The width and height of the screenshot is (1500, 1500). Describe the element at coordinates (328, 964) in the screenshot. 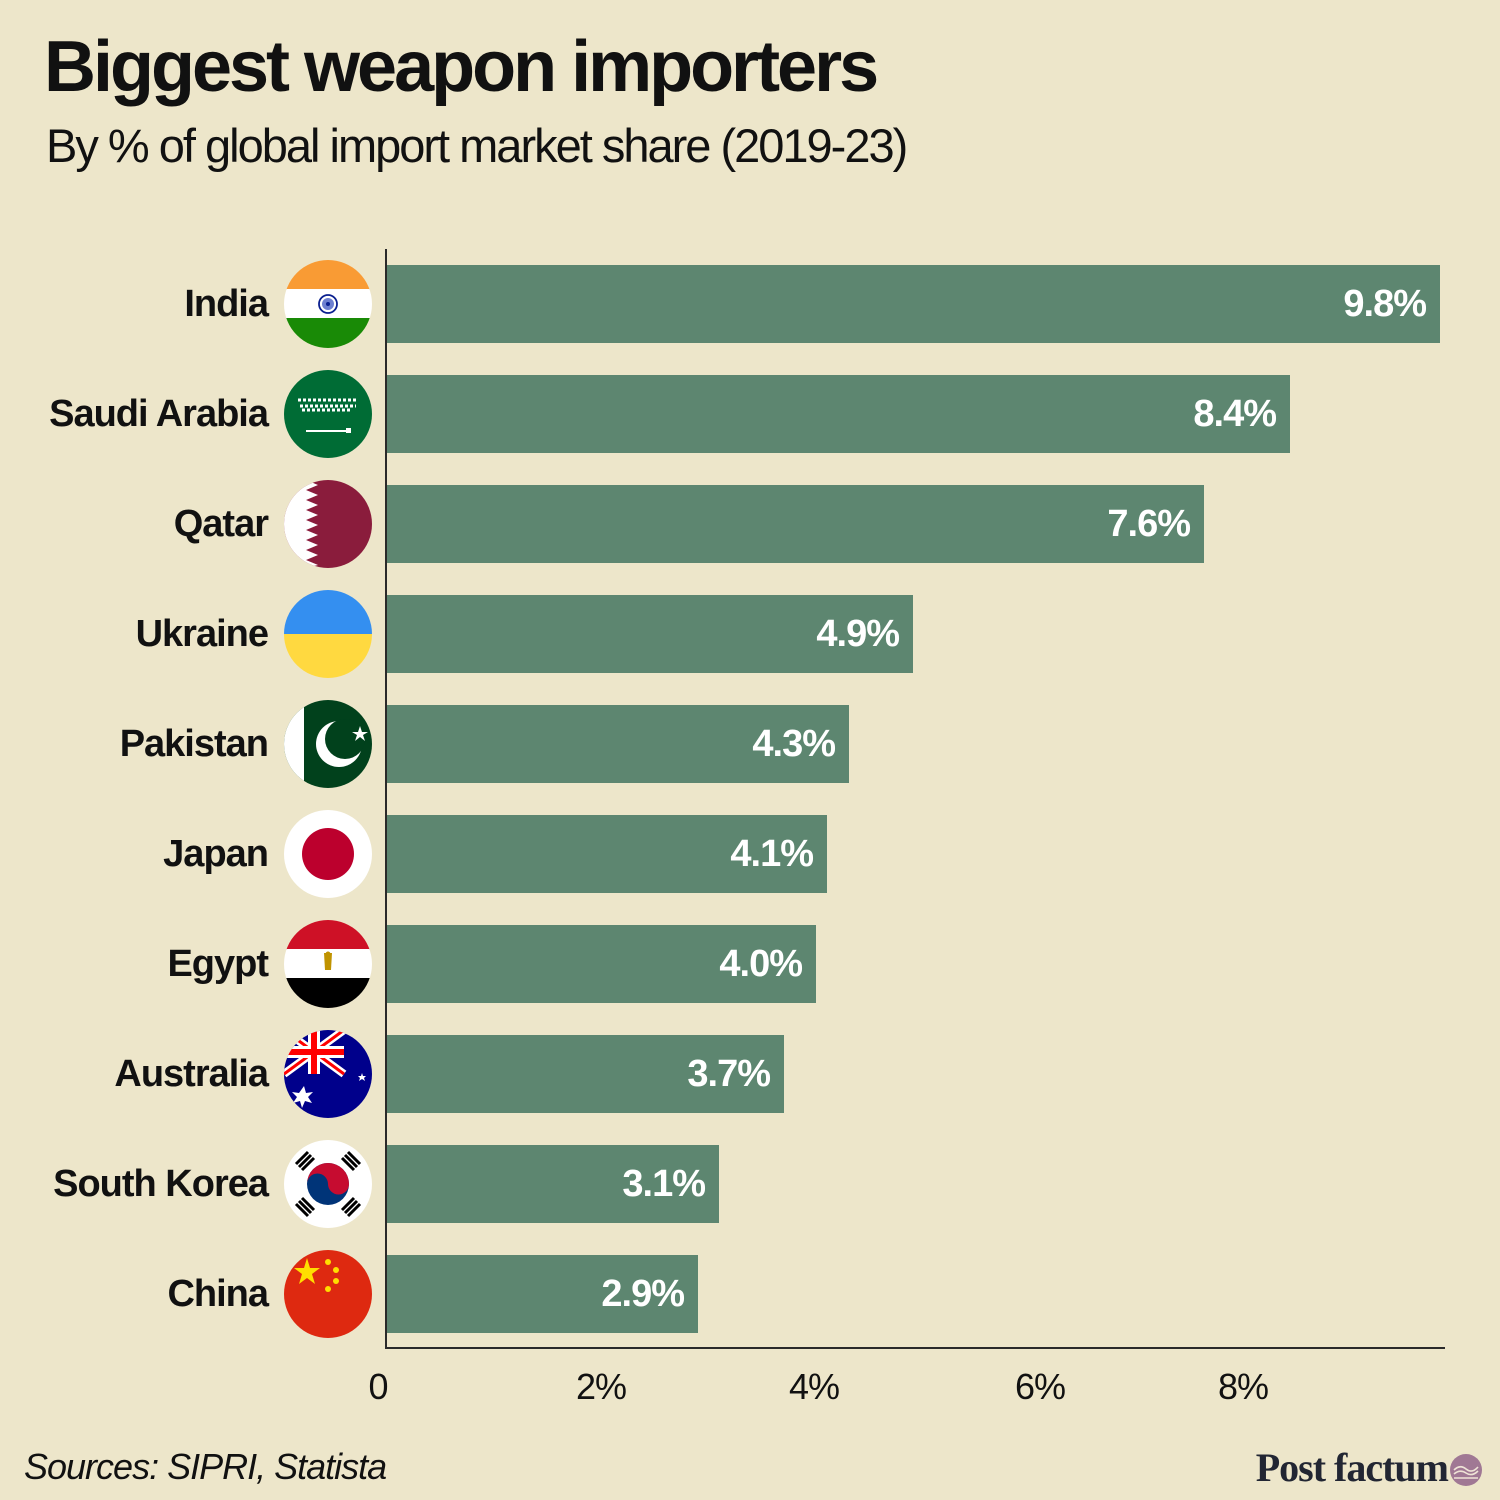

I see `egypt-flag-icon` at that location.